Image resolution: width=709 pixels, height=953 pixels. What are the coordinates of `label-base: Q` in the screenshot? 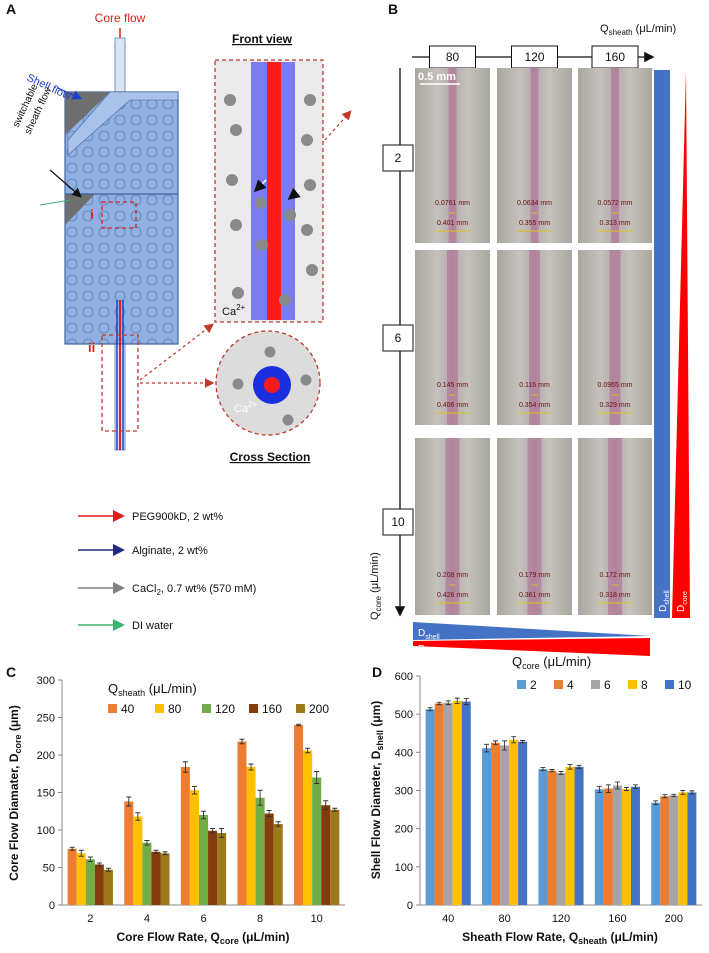 It's located at (113, 688).